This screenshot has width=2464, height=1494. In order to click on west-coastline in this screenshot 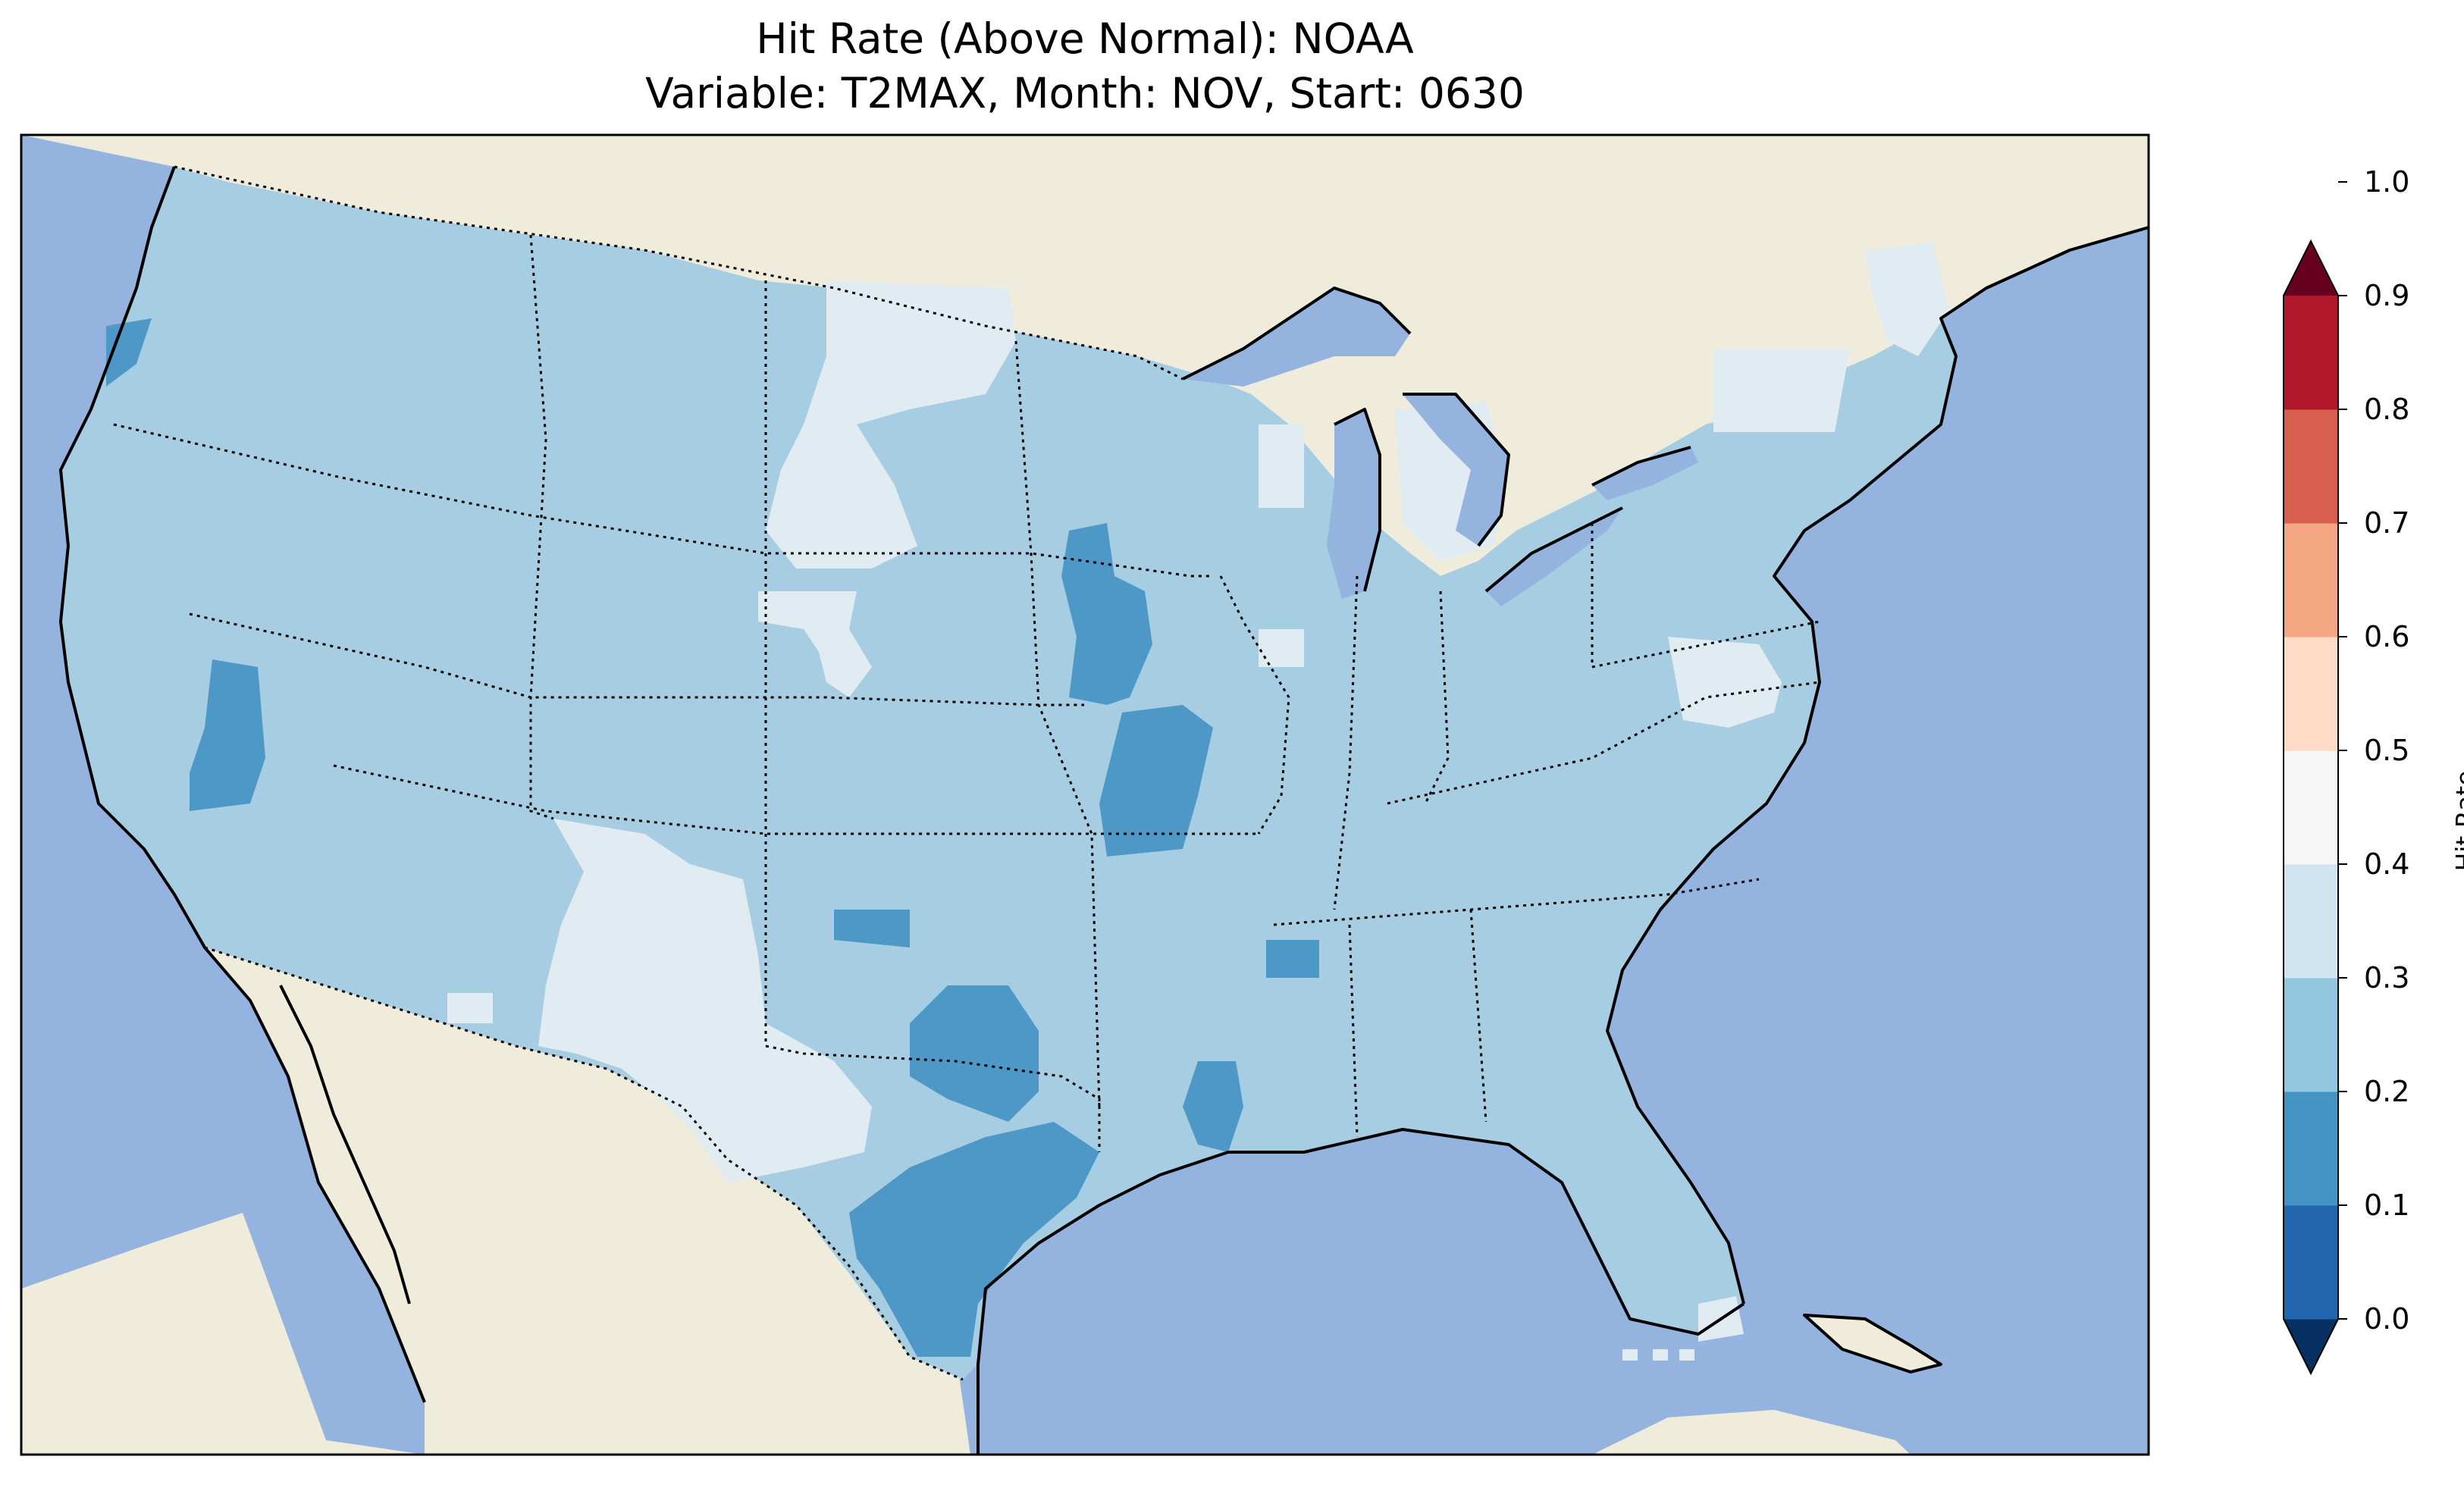, I will do `click(243, 784)`.